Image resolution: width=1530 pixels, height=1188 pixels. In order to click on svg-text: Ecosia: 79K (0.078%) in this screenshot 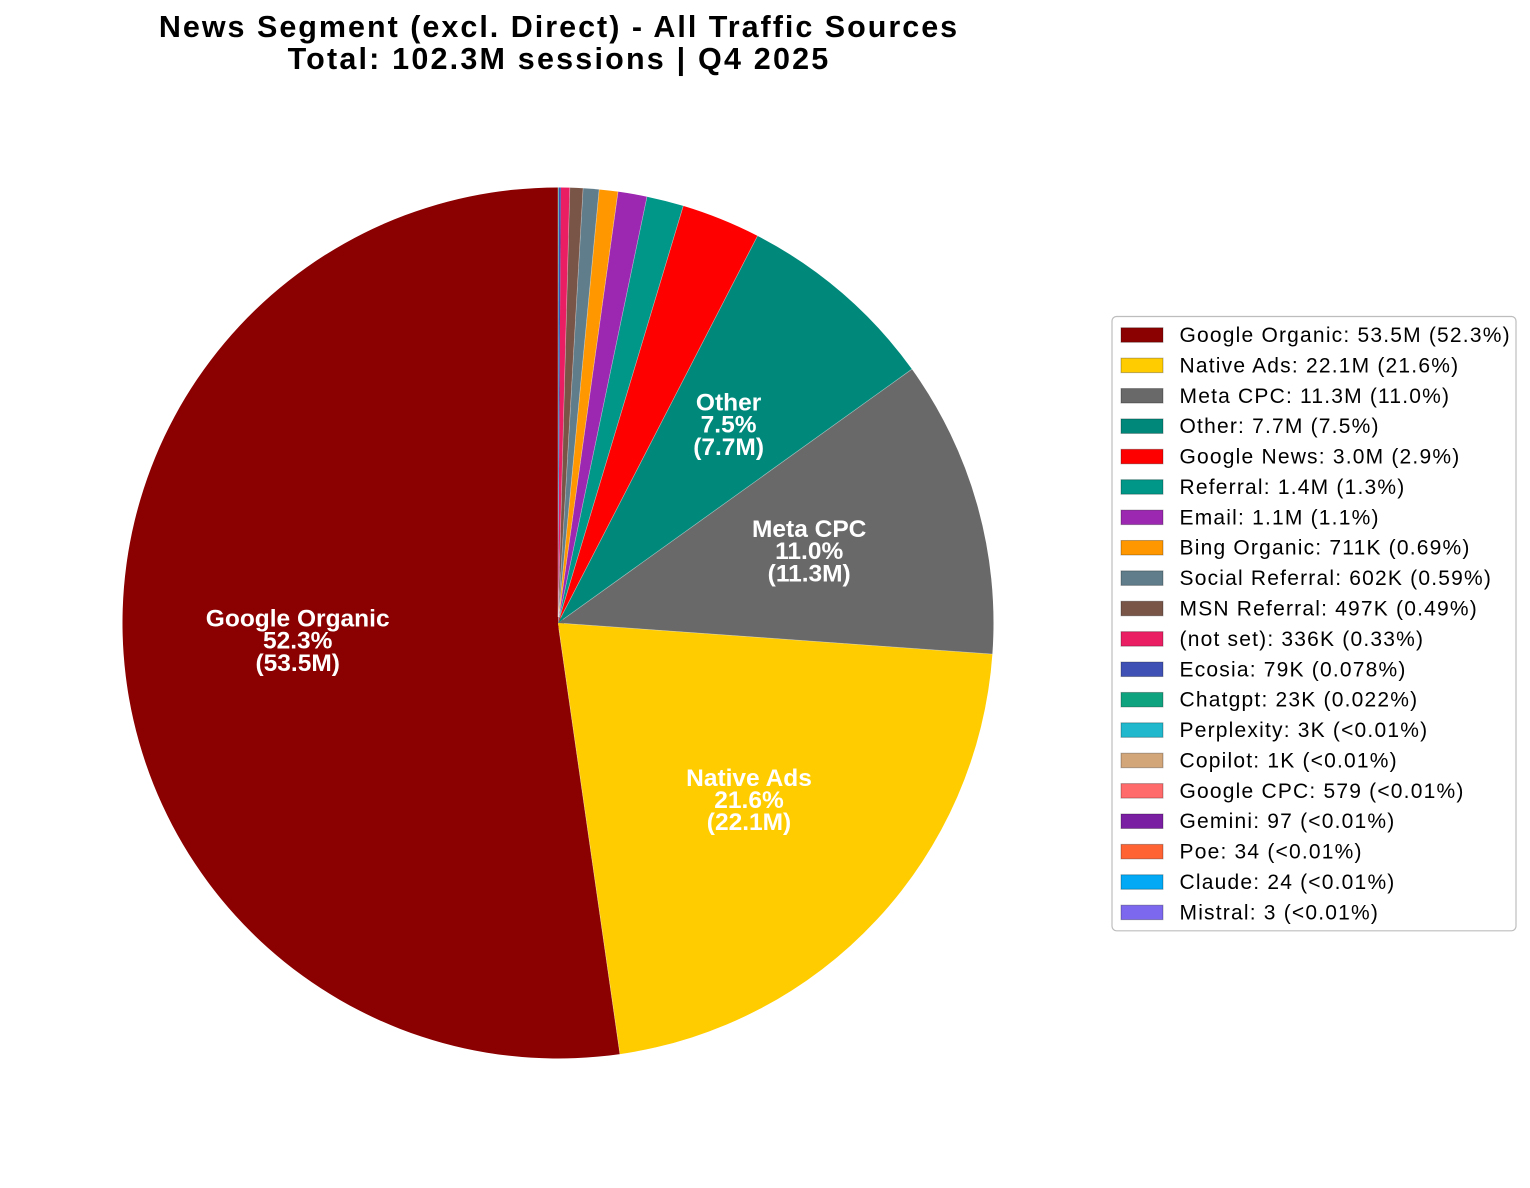, I will do `click(1293, 669)`.